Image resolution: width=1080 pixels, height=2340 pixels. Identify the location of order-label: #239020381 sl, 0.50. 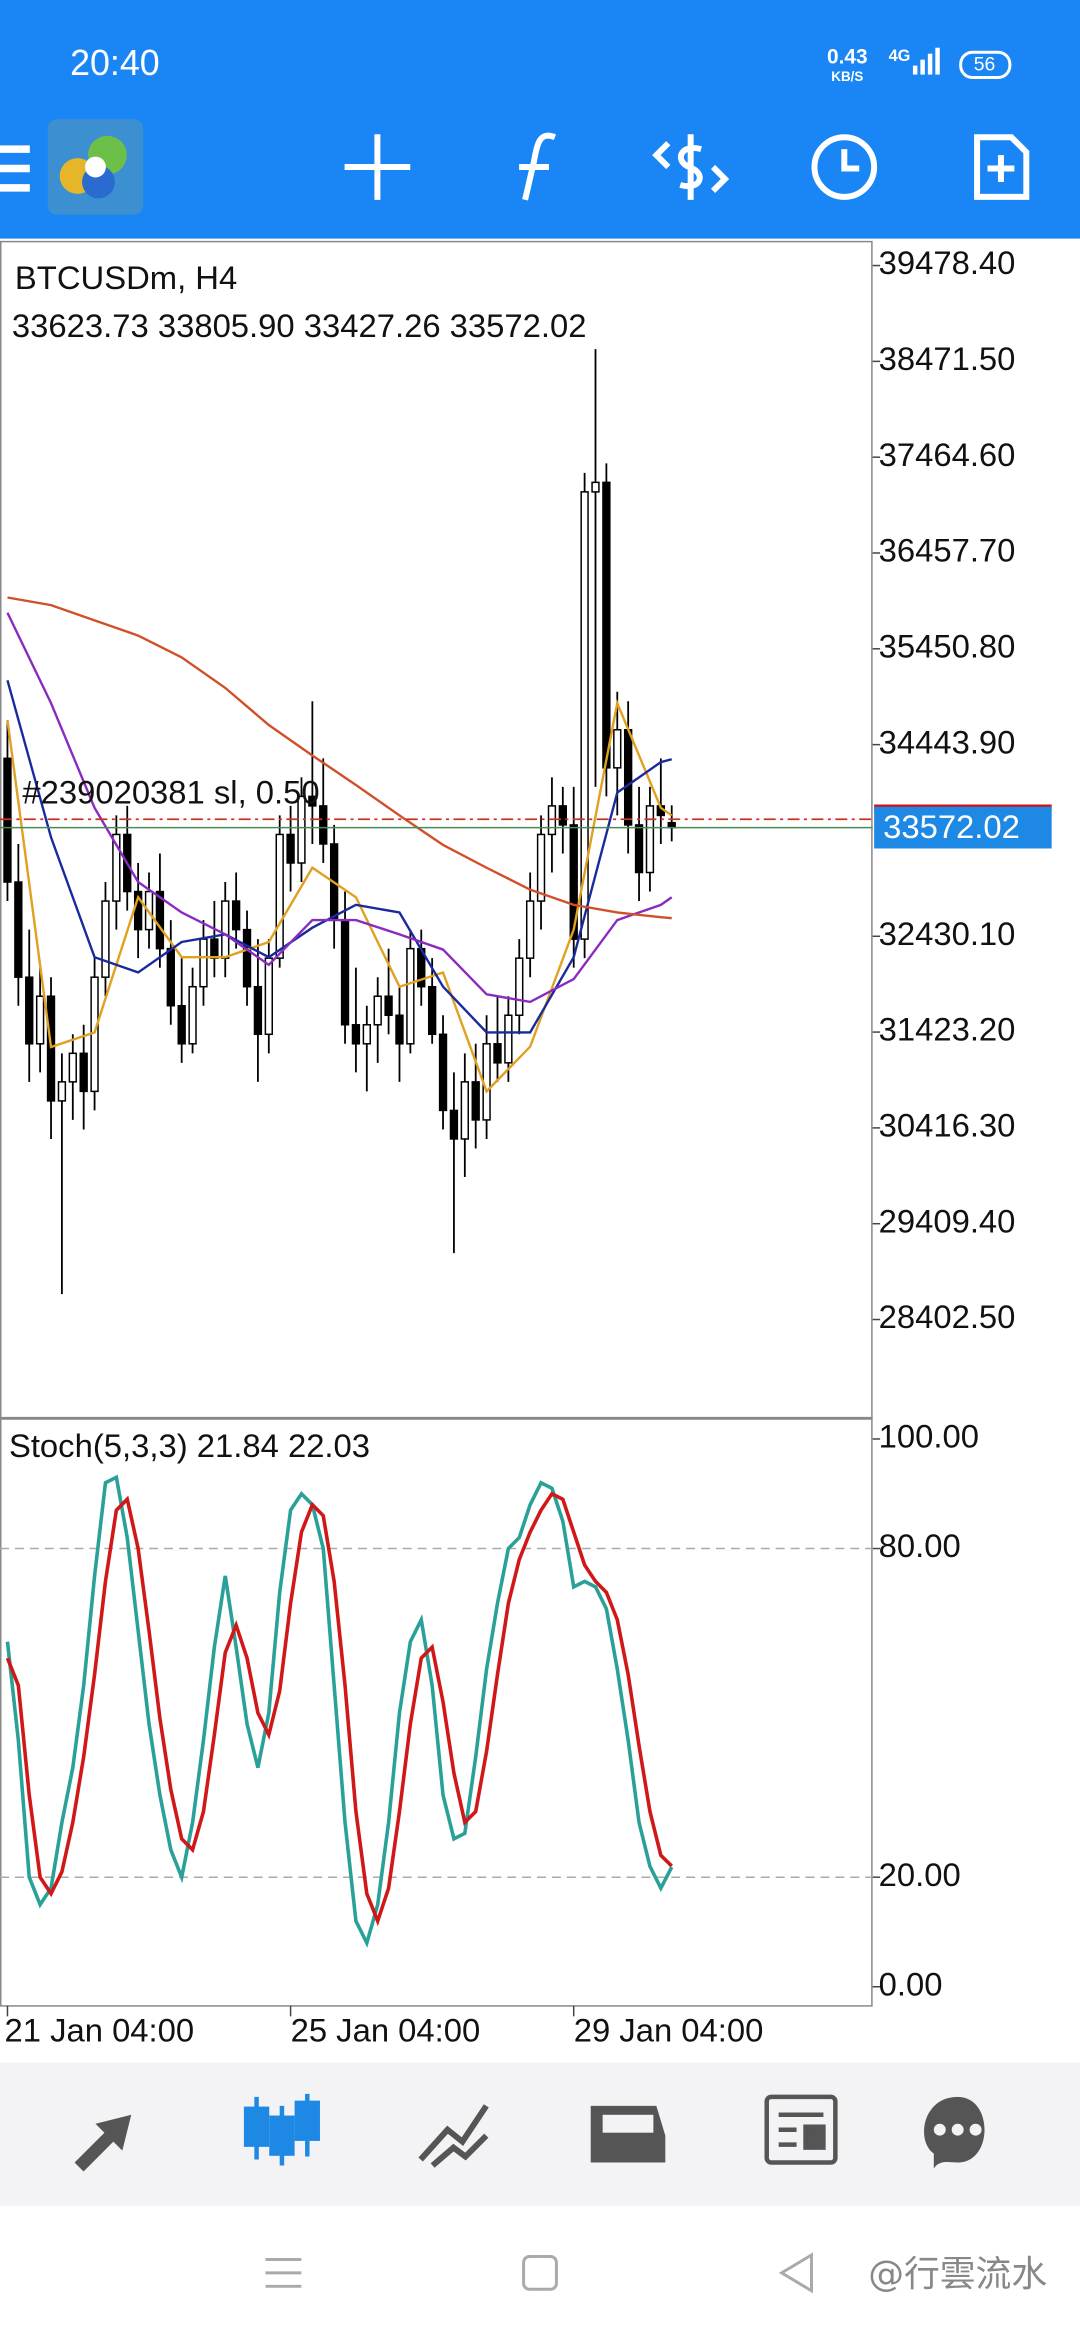
(170, 792).